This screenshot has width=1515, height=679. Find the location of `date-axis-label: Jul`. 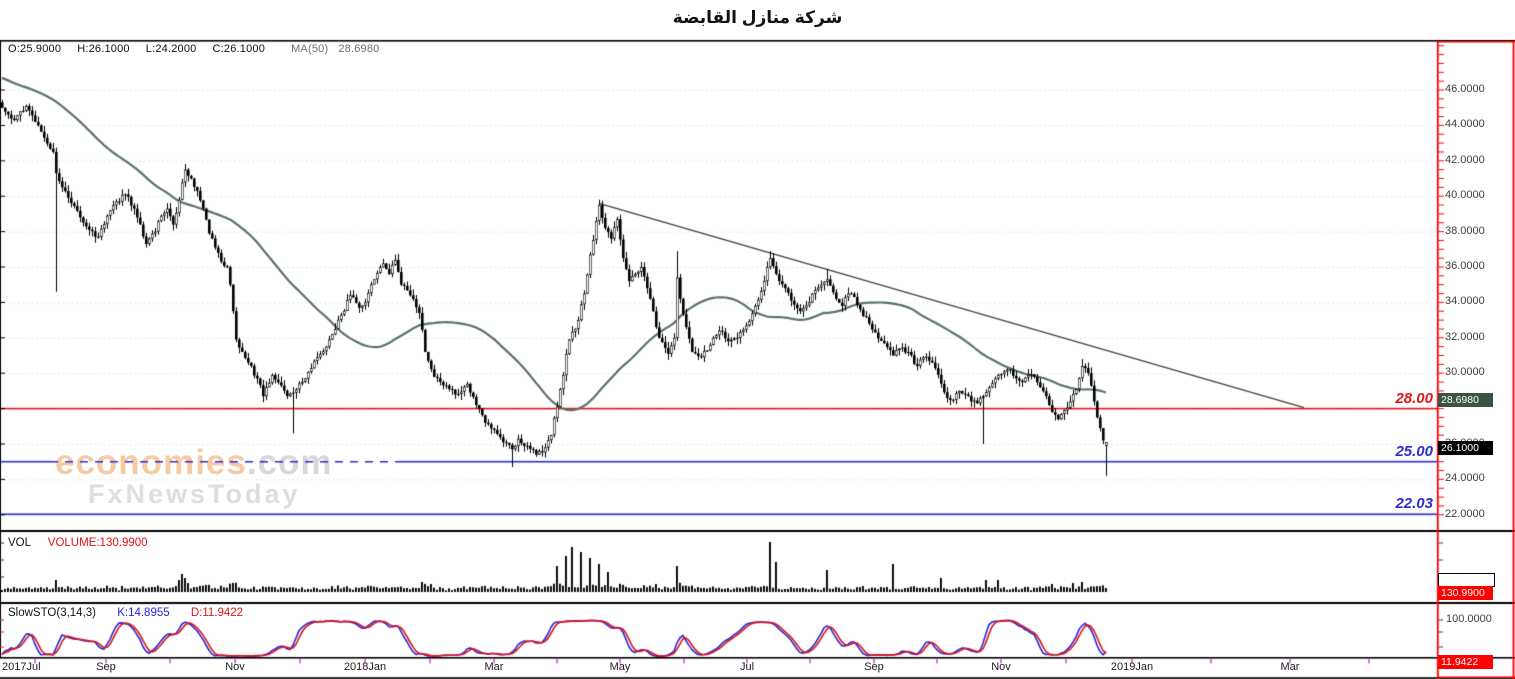

date-axis-label: Jul is located at coordinates (747, 667).